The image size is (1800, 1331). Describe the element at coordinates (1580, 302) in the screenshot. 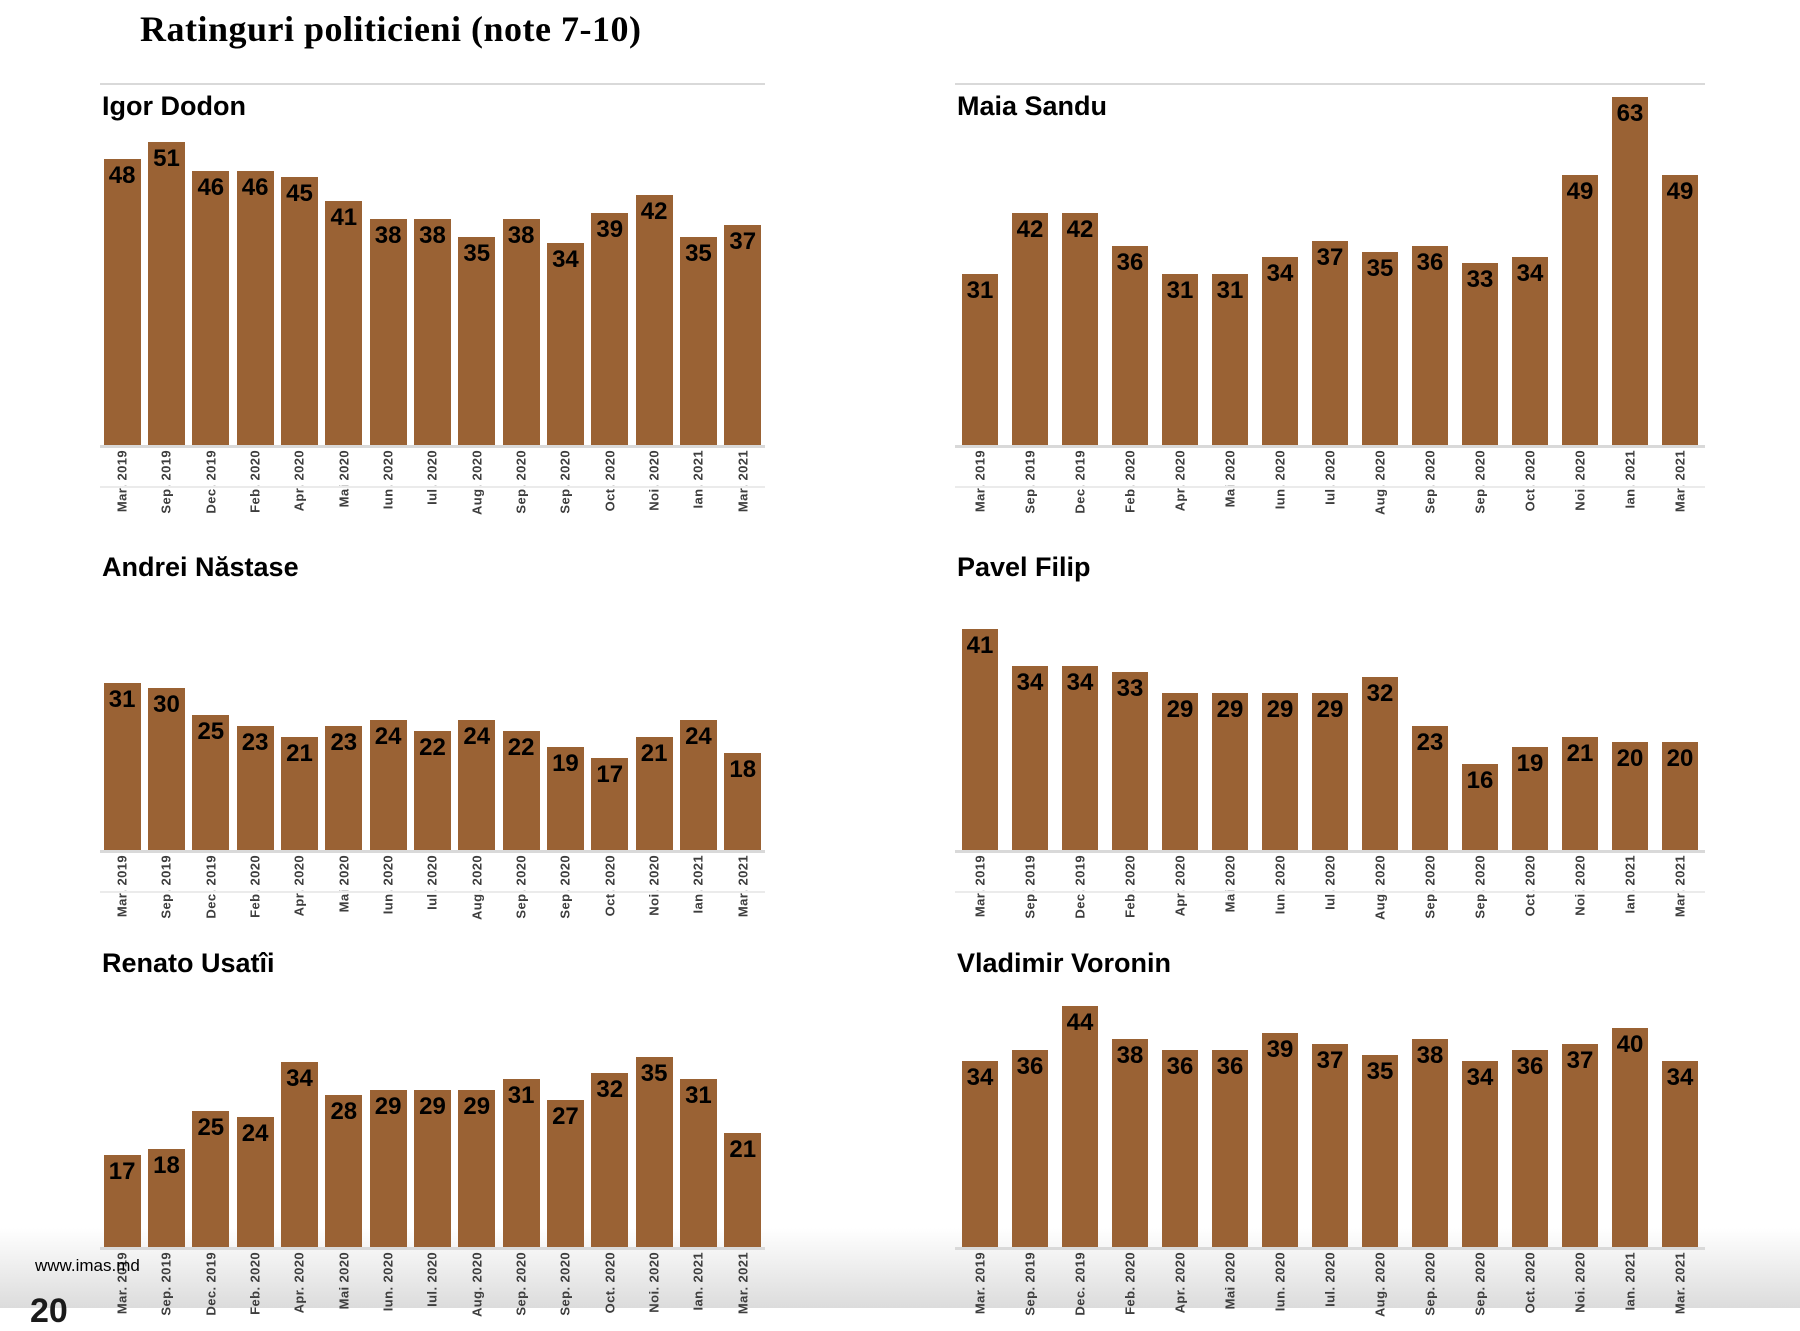

I see `bar-slot: 49 Noi. 2020` at that location.